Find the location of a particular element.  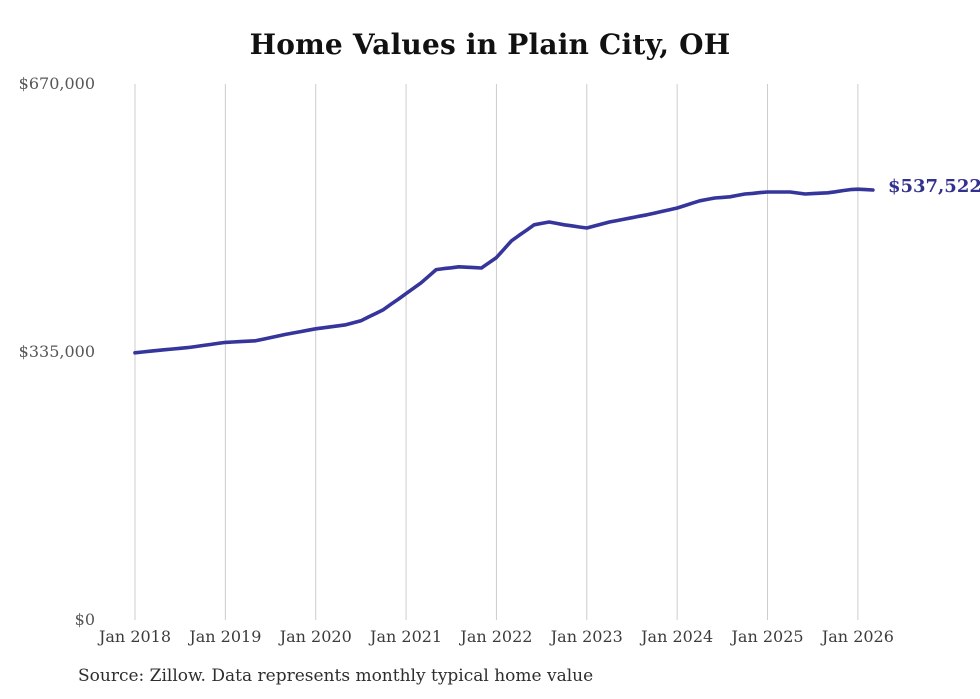

x-axis-tick-label: Jan 2019 is located at coordinates (225, 636).